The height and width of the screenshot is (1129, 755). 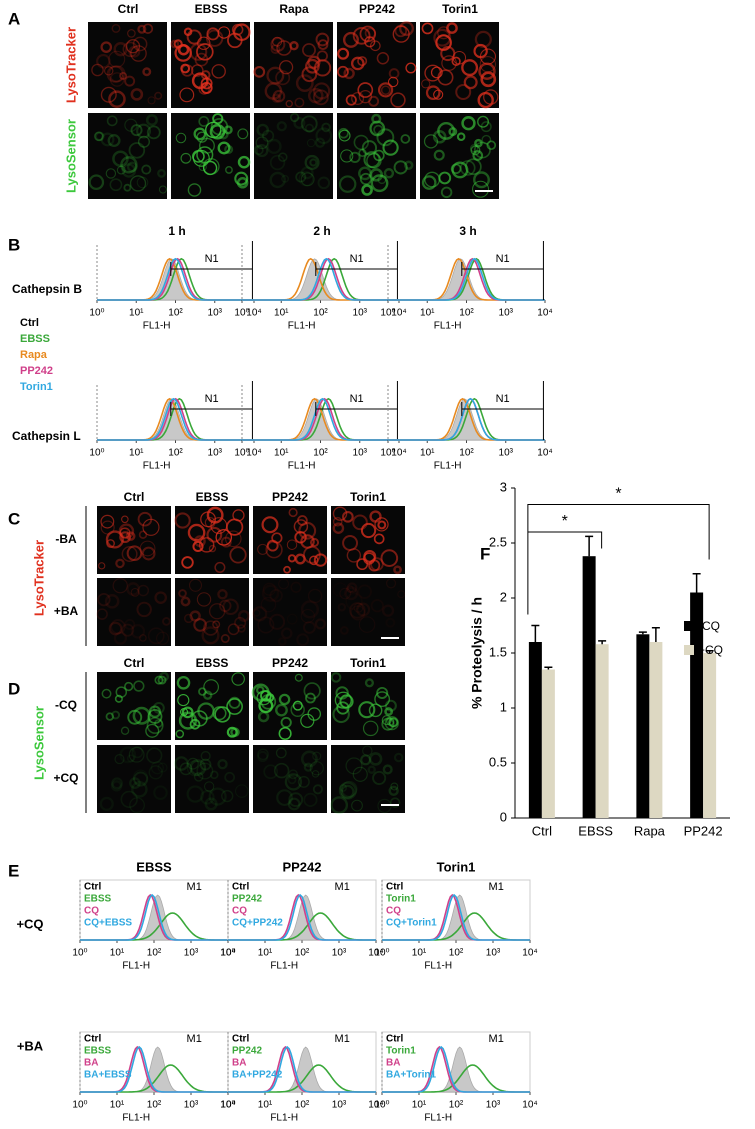 What do you see at coordinates (710, 650) in the screenshot?
I see `legend-entry: +CQ` at bounding box center [710, 650].